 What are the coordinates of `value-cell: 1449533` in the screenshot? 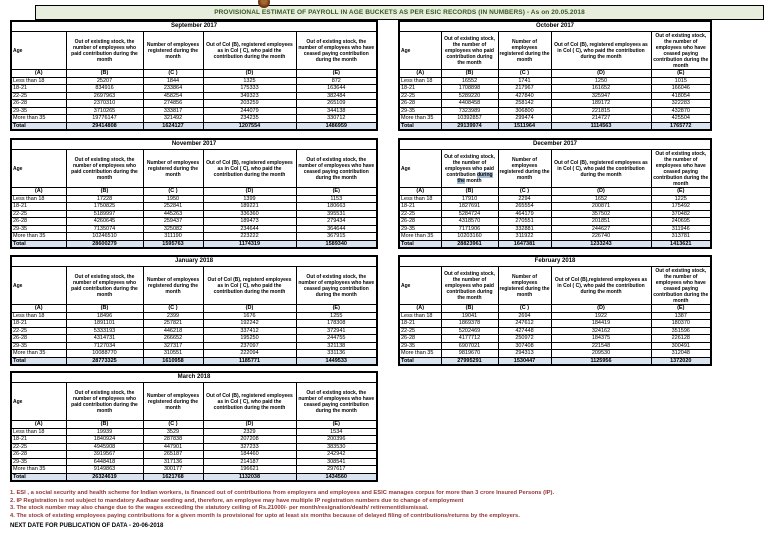 It's located at (336, 361).